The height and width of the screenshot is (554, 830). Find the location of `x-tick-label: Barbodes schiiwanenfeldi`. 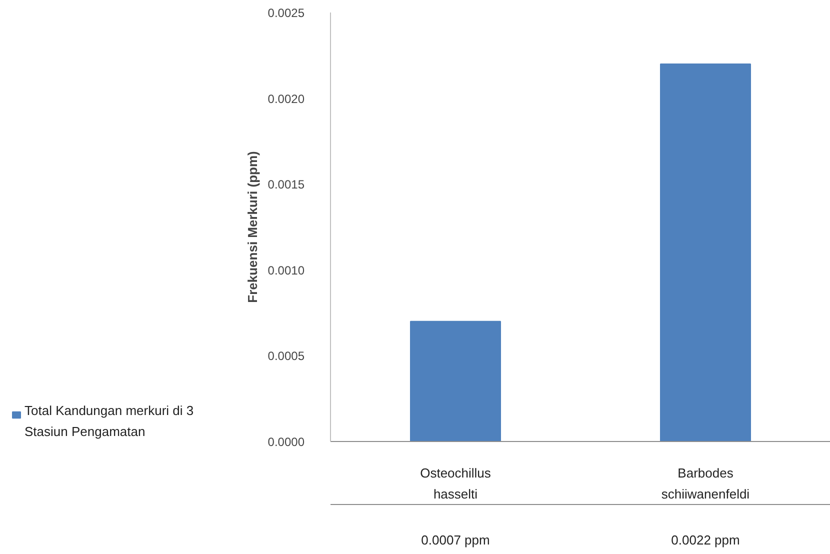

x-tick-label: Barbodes schiiwanenfeldi is located at coordinates (705, 484).